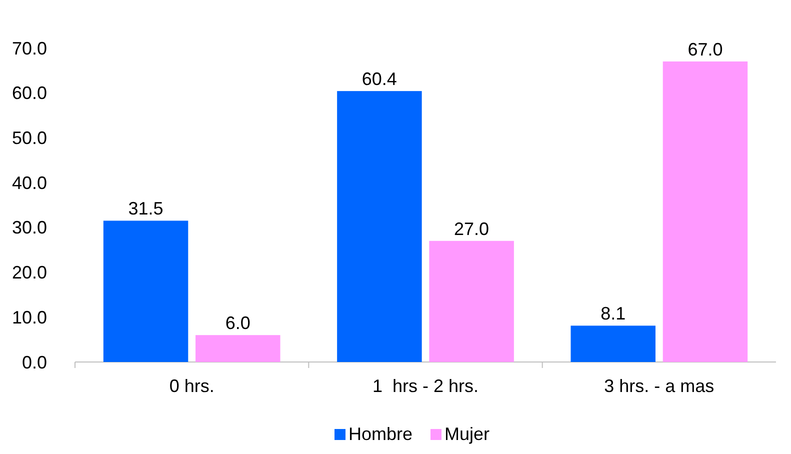 The width and height of the screenshot is (791, 454). What do you see at coordinates (472, 228) in the screenshot?
I see `data-label: 27.0` at bounding box center [472, 228].